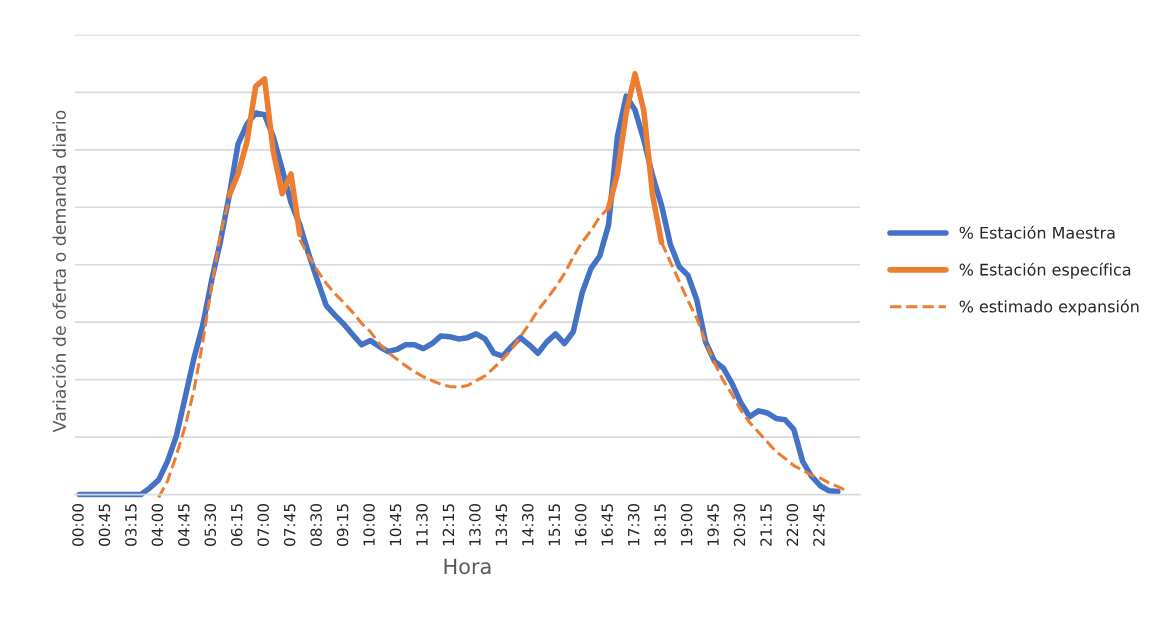 This screenshot has height=634, width=1170. Describe the element at coordinates (554, 525) in the screenshot. I see `x-tick-label: 15:15` at that location.